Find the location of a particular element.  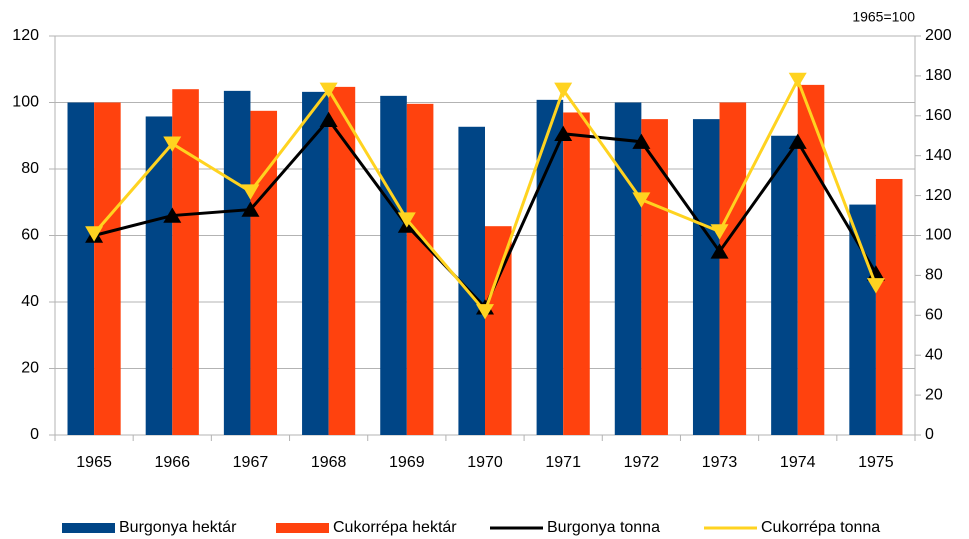

x-tick-label: 1970 is located at coordinates (485, 462).